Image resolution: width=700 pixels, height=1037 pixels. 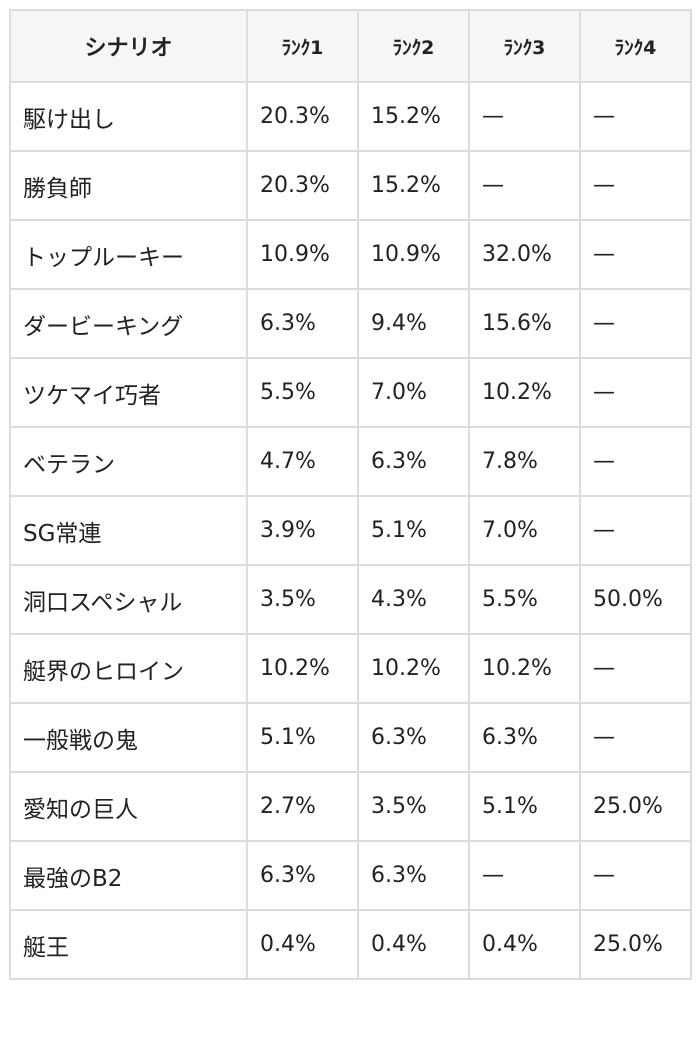 I want to click on table-row: 勝負師 20.3% 15.2% — —, so click(x=350, y=185).